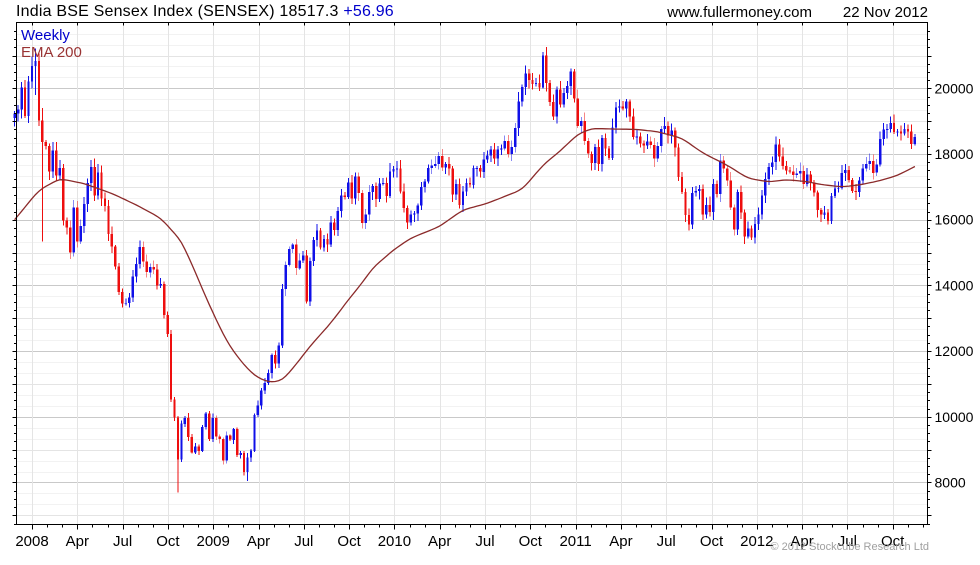 The image size is (980, 565). I want to click on legend-timeframe-label: Weekly, so click(45, 35).